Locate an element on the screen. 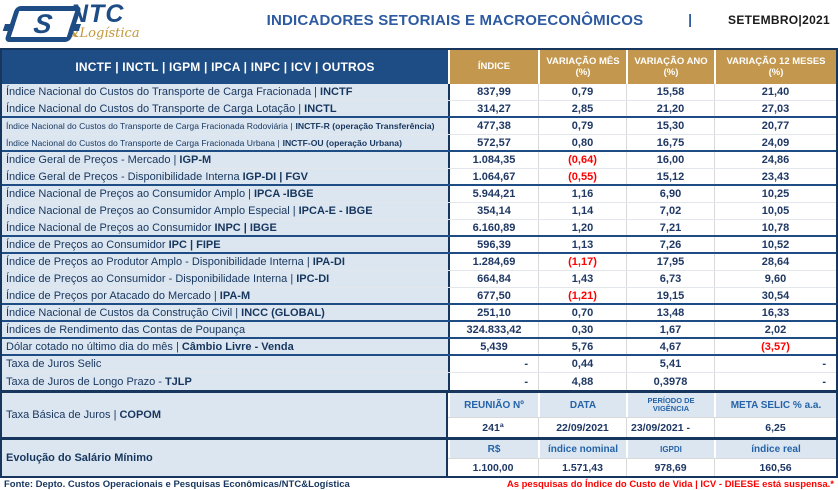 The height and width of the screenshot is (490, 838). twelve-month-variation-cell: 9,60 is located at coordinates (775, 279).